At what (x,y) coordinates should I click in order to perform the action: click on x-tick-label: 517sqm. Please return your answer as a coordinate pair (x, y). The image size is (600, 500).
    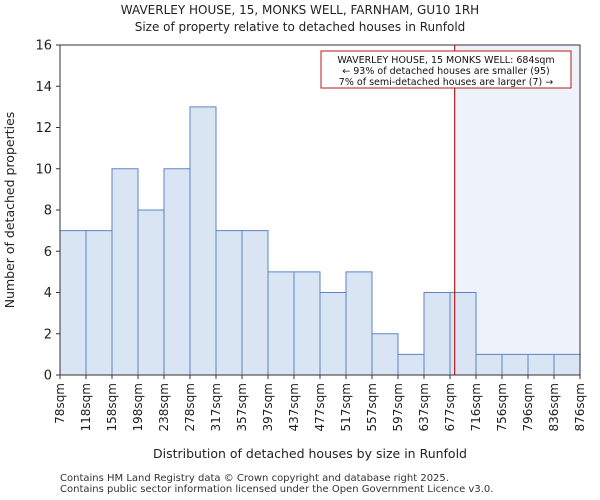
    Looking at the image, I should click on (346, 407).